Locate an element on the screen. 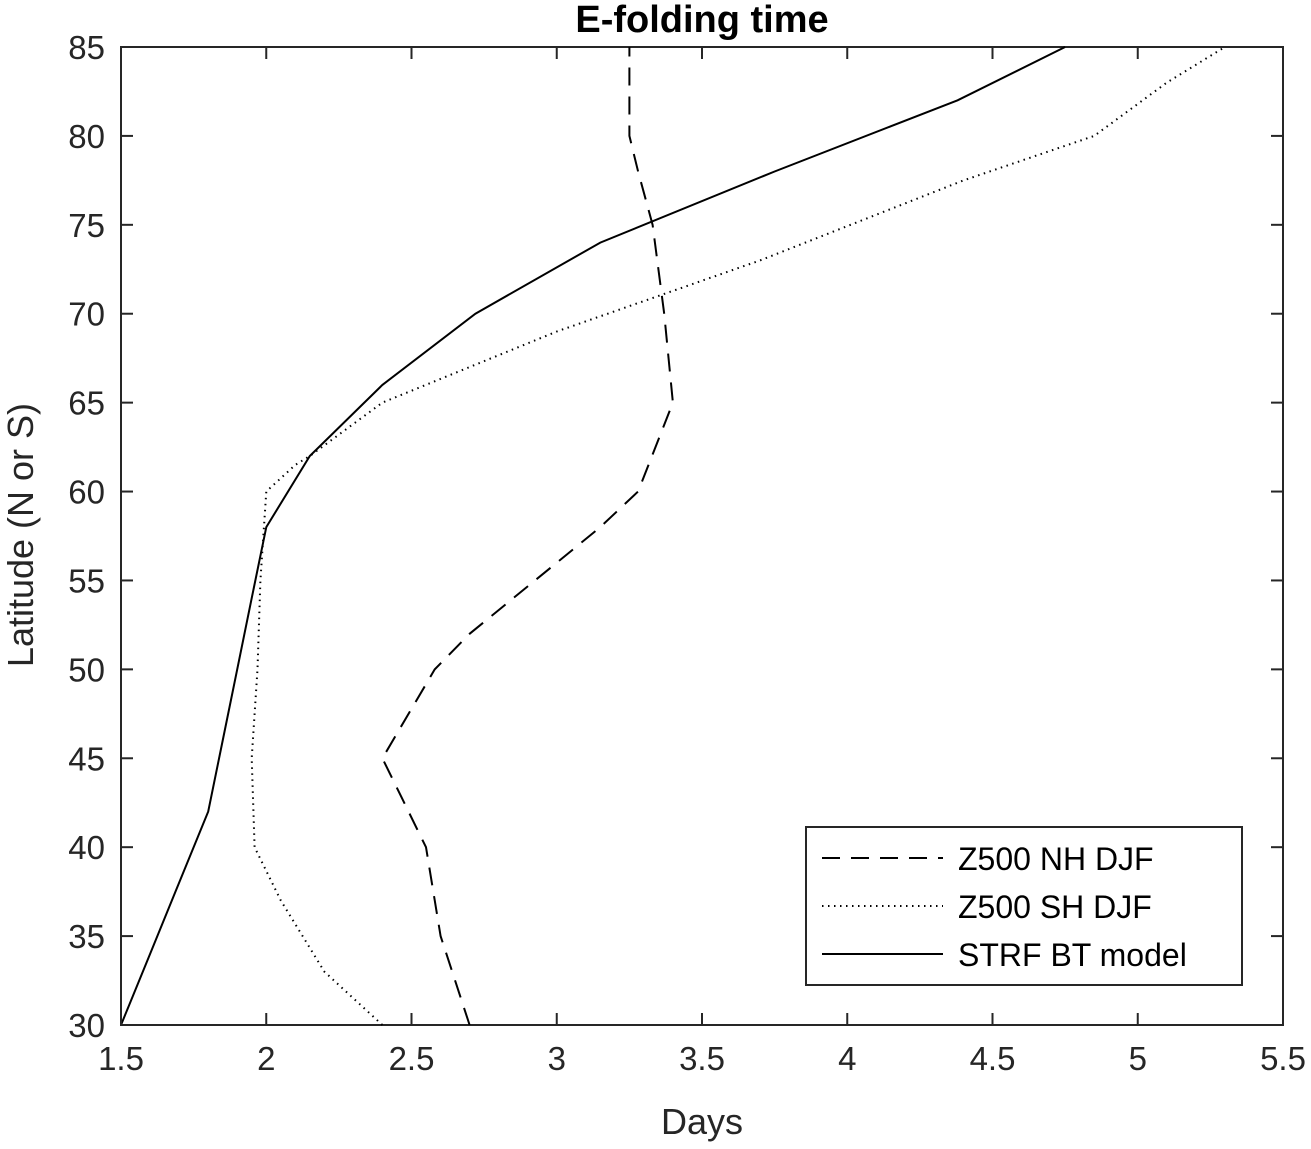 This screenshot has height=1149, width=1311. legend-label-2: Z500 SH DJF is located at coordinates (1055, 907).